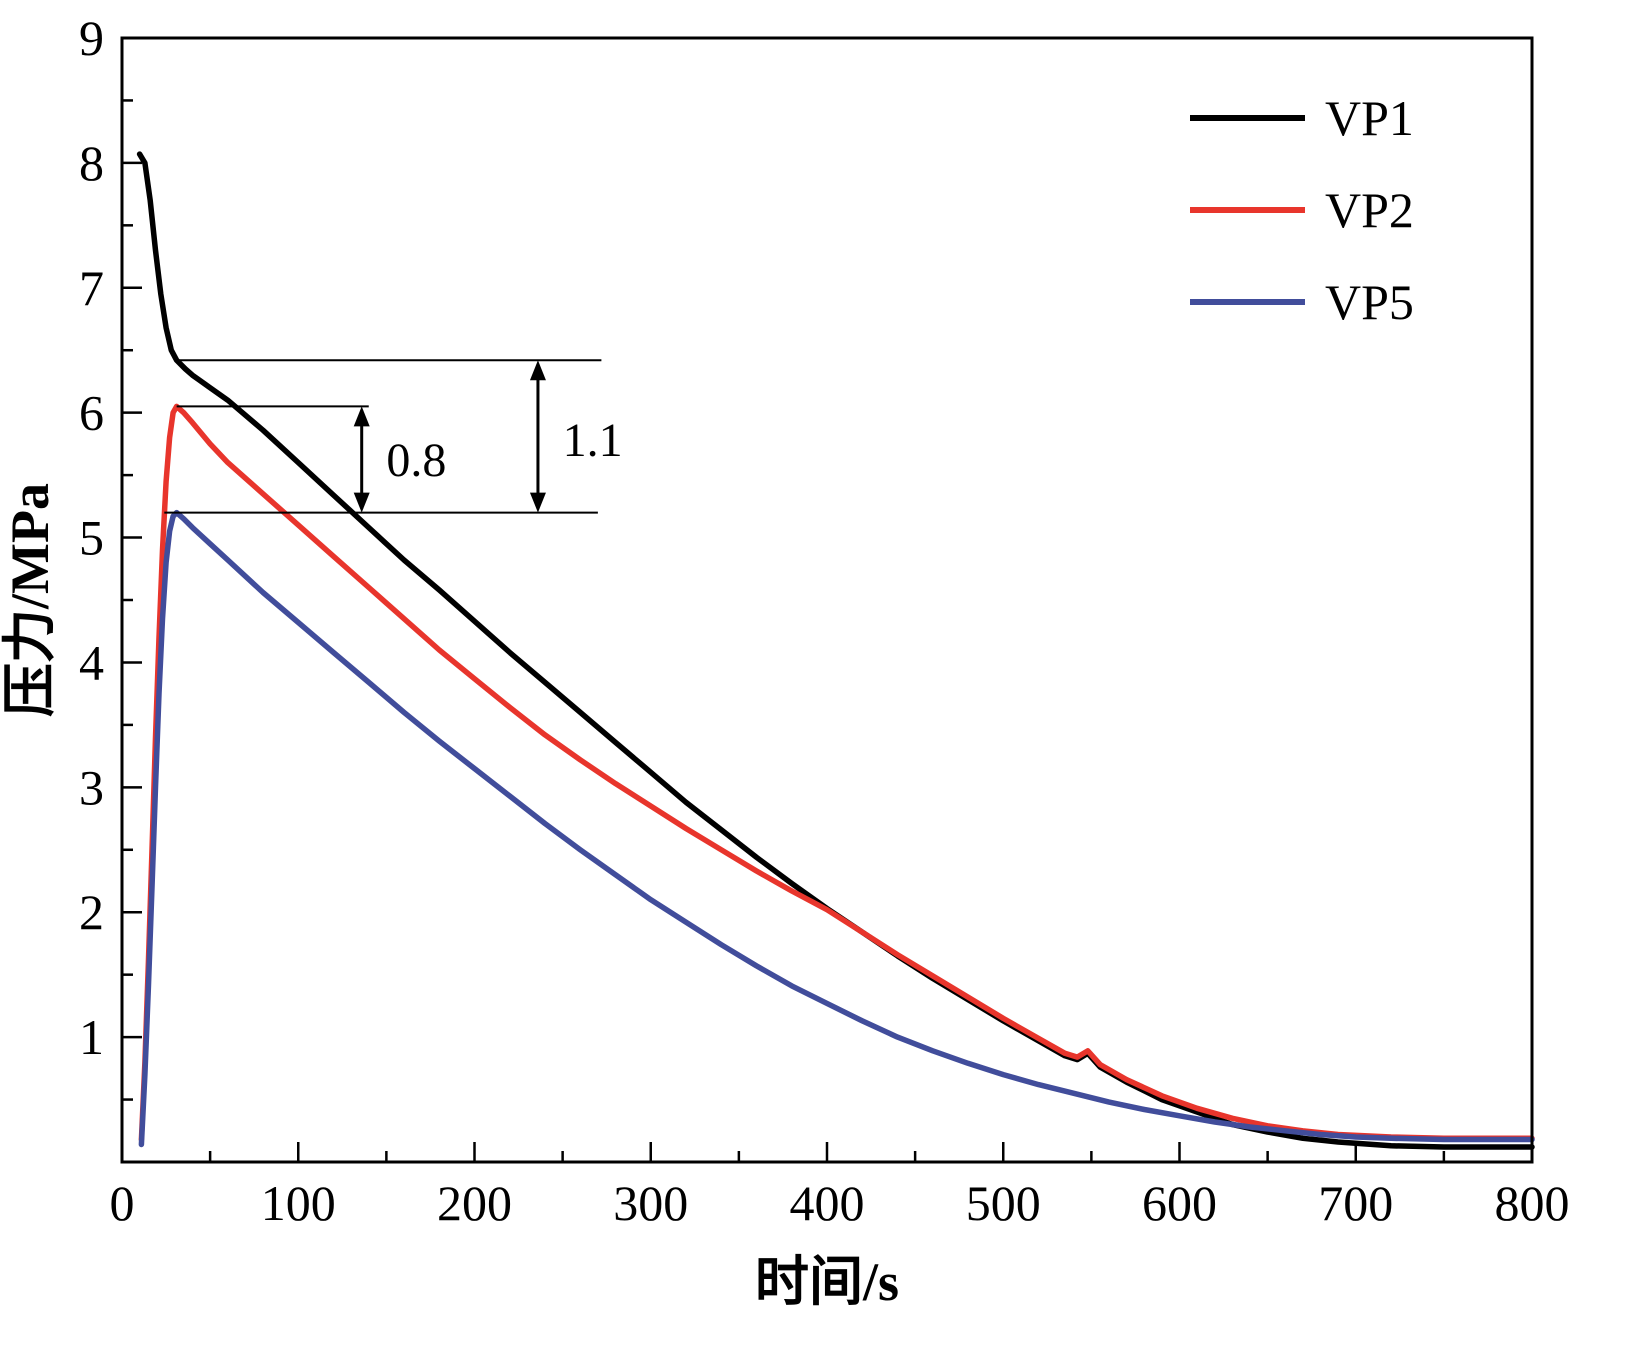  What do you see at coordinates (91, 288) in the screenshot?
I see `y-tick-label: 7` at bounding box center [91, 288].